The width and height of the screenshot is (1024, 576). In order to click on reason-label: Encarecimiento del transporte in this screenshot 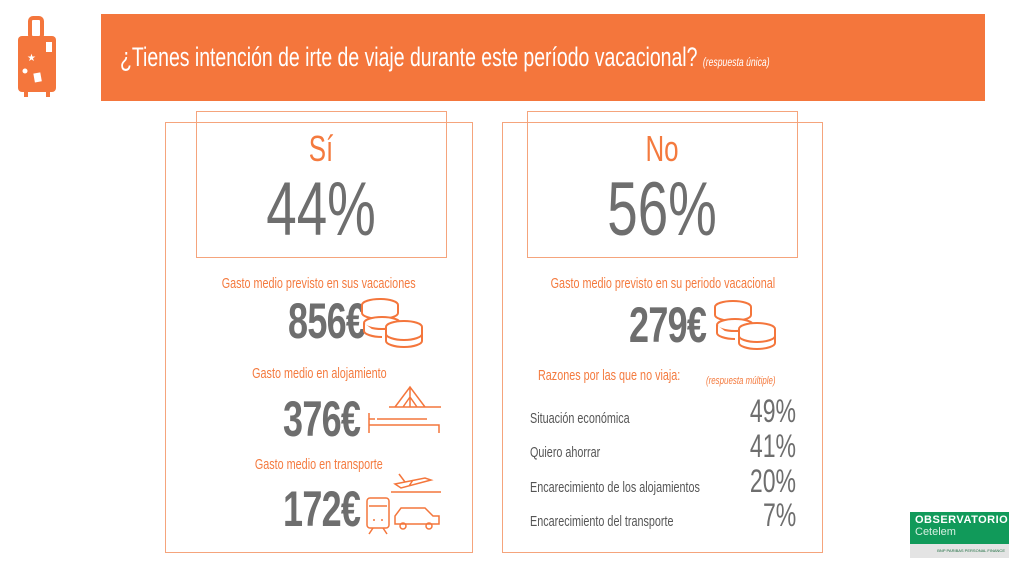, I will do `click(602, 521)`.